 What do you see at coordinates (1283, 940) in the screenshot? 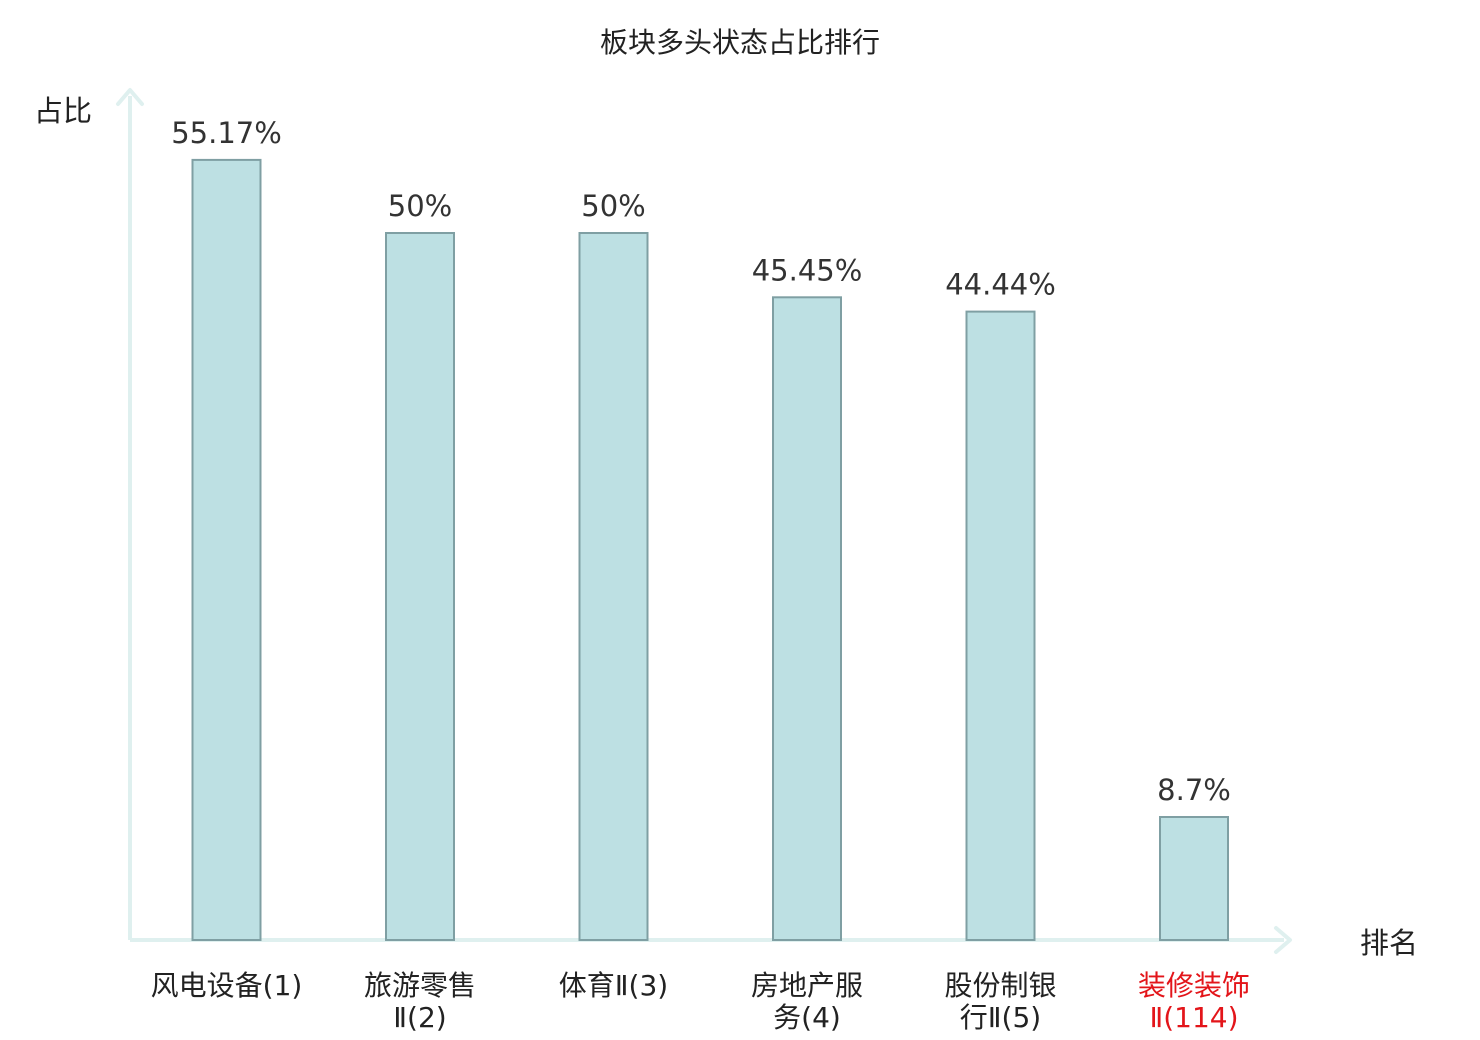
I see `x-axis-arrow` at bounding box center [1283, 940].